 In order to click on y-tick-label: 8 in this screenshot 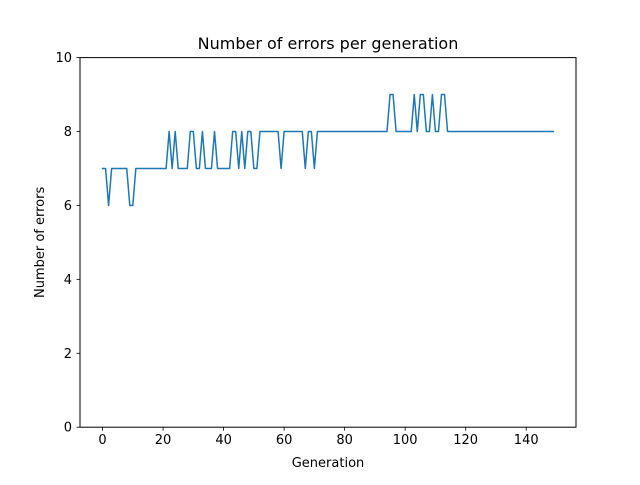, I will do `click(68, 132)`.